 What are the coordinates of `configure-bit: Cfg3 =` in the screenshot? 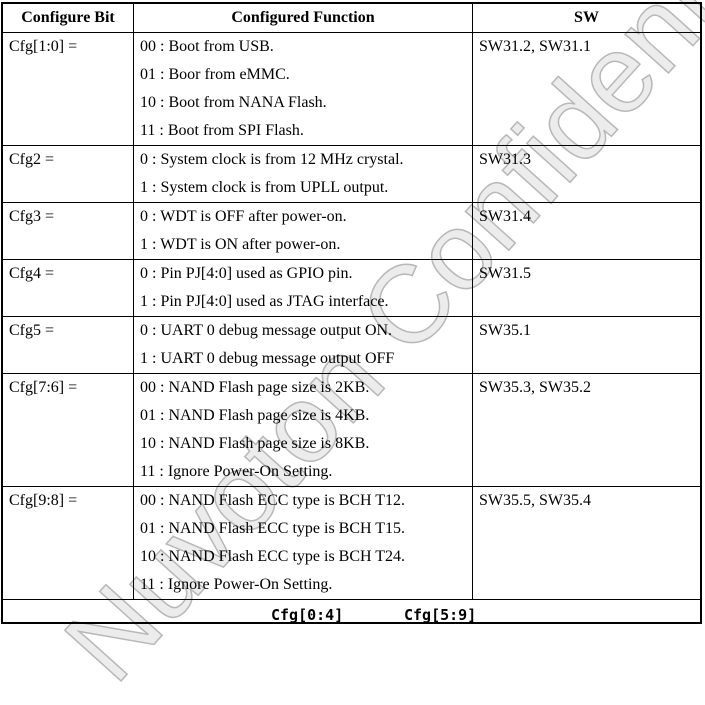 It's located at (32, 216).